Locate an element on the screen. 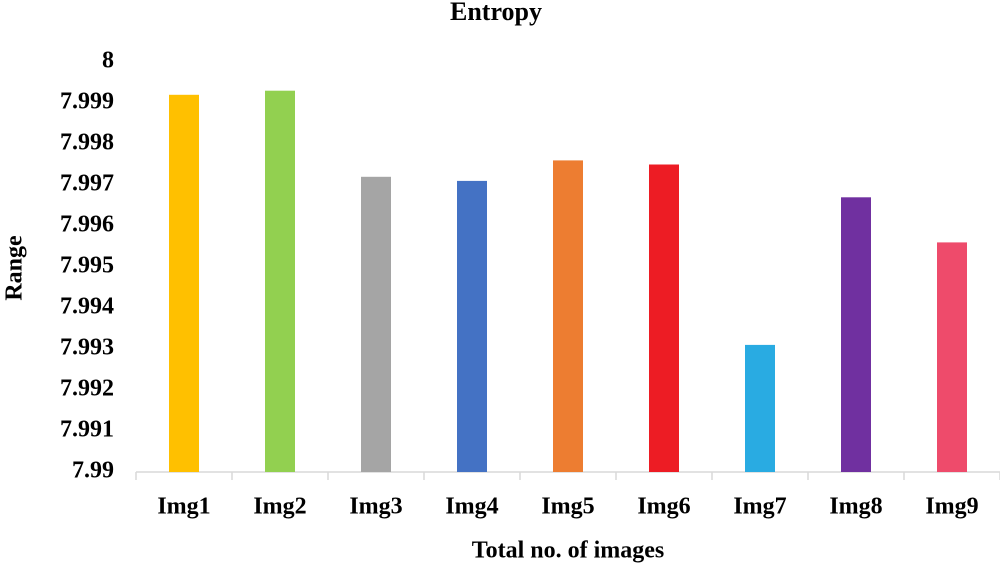 The width and height of the screenshot is (1000, 573). x-axis-label: Total no. of images is located at coordinates (568, 551).